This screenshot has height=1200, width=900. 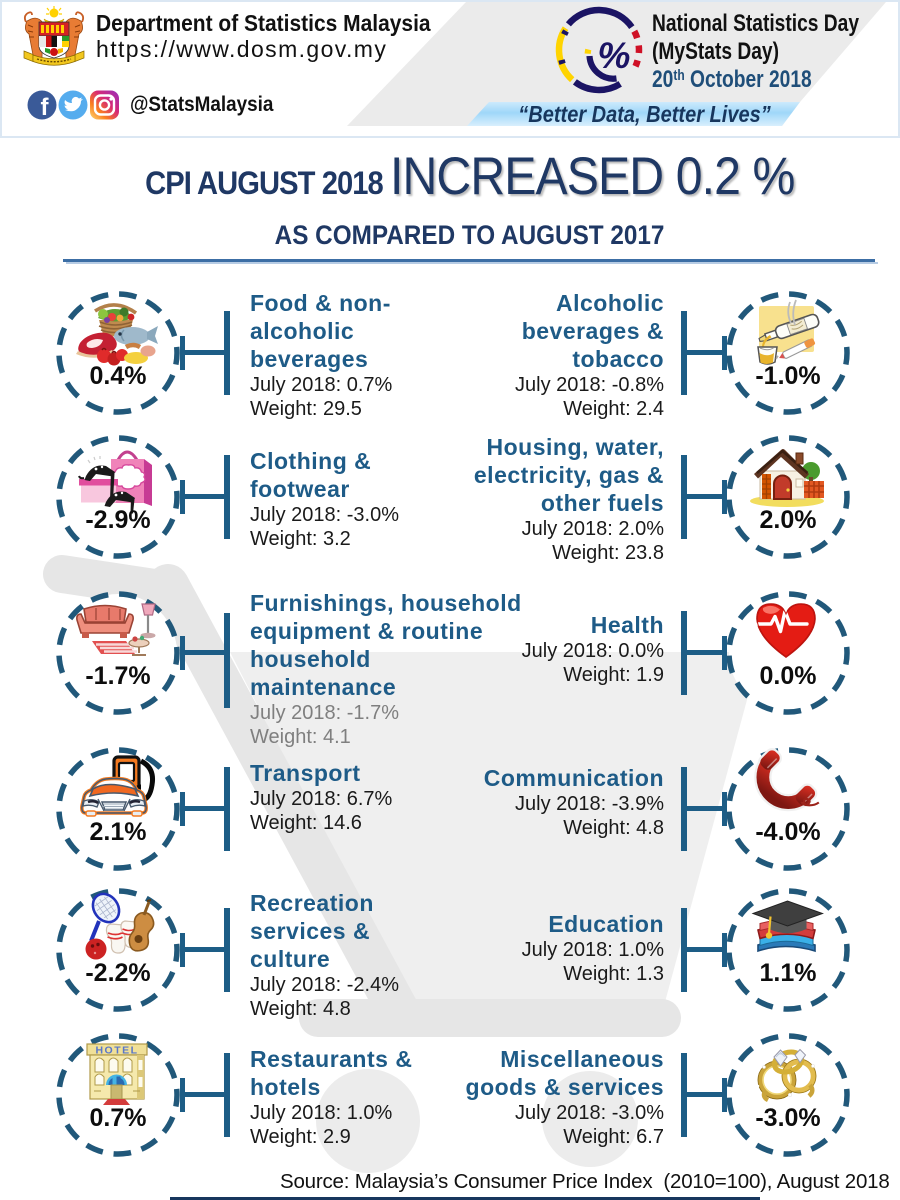 I want to click on svg-text: HOTEL, so click(x=116, y=1051).